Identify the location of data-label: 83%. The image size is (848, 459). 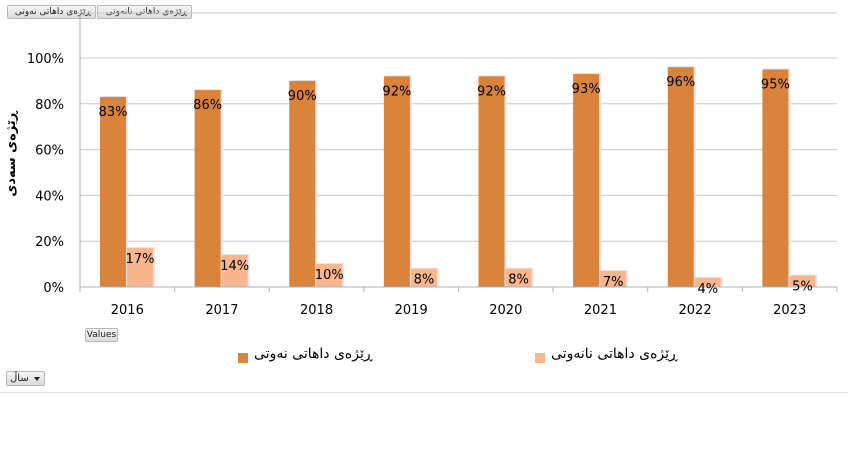
(113, 112).